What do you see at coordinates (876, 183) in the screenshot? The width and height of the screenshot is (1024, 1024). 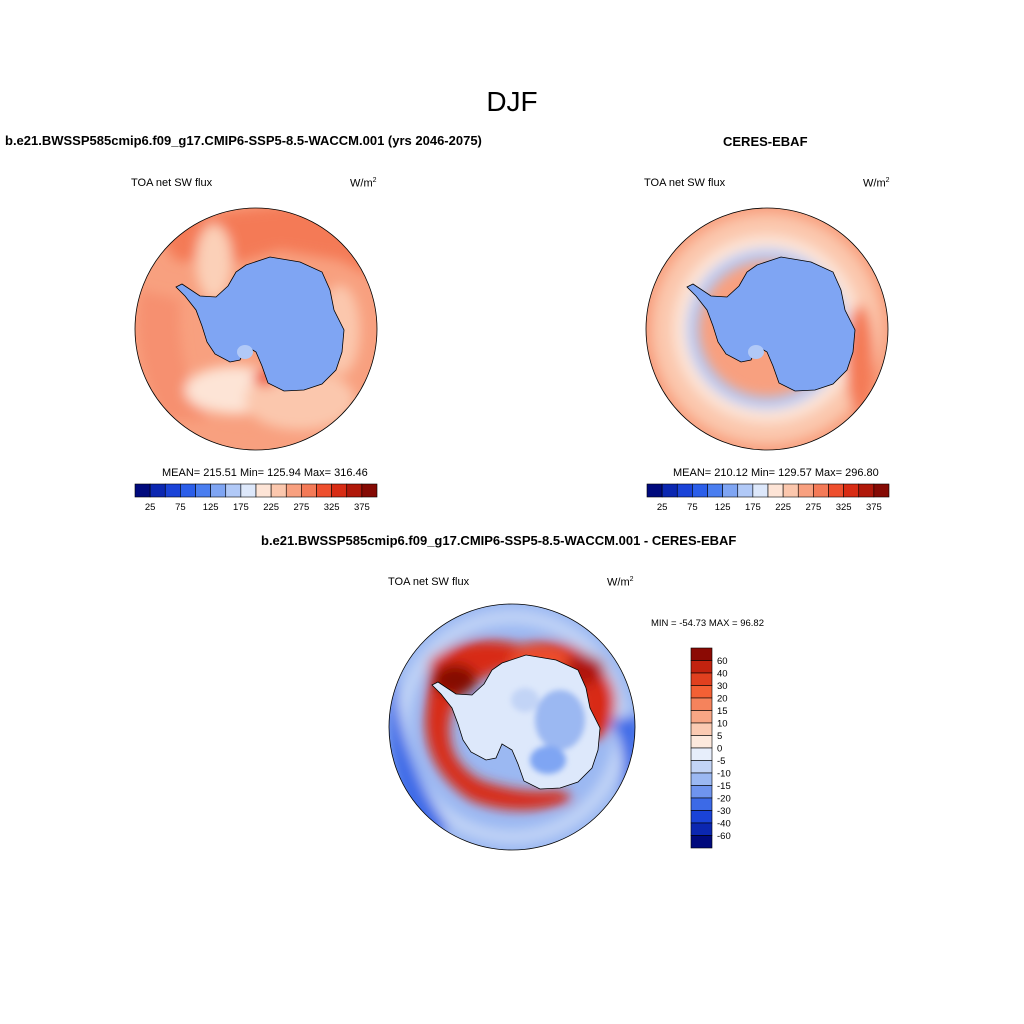 I see `panel-2-units-label: W/m2` at bounding box center [876, 183].